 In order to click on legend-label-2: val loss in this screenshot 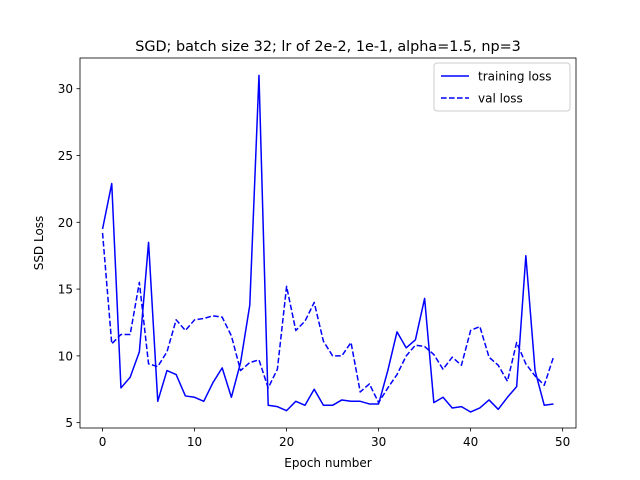, I will do `click(500, 99)`.